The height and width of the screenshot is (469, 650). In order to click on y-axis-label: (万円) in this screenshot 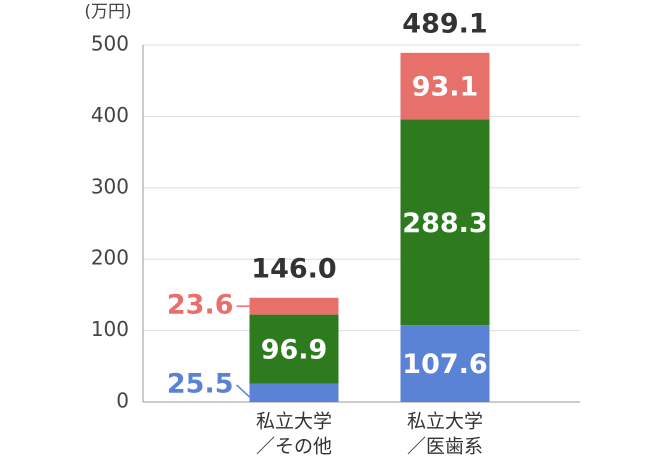, I will do `click(107, 12)`.